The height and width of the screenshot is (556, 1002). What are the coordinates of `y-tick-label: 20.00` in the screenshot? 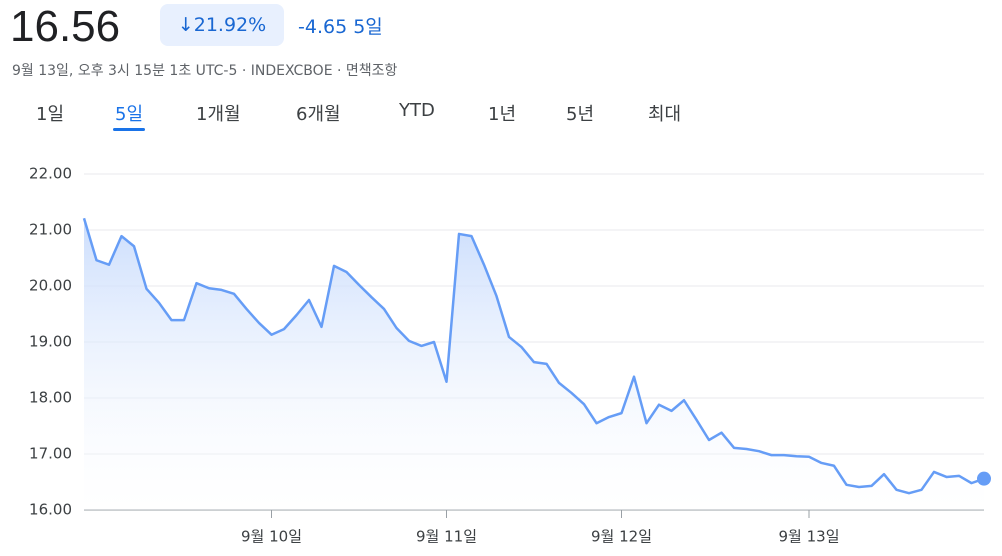 It's located at (50, 286).